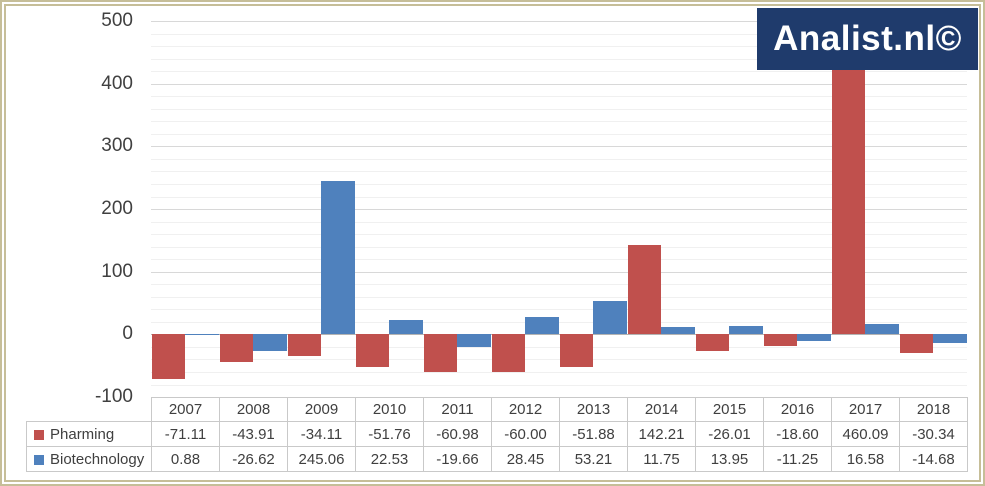  Describe the element at coordinates (678, 331) in the screenshot. I see `bar-biotechnology-2014` at that location.